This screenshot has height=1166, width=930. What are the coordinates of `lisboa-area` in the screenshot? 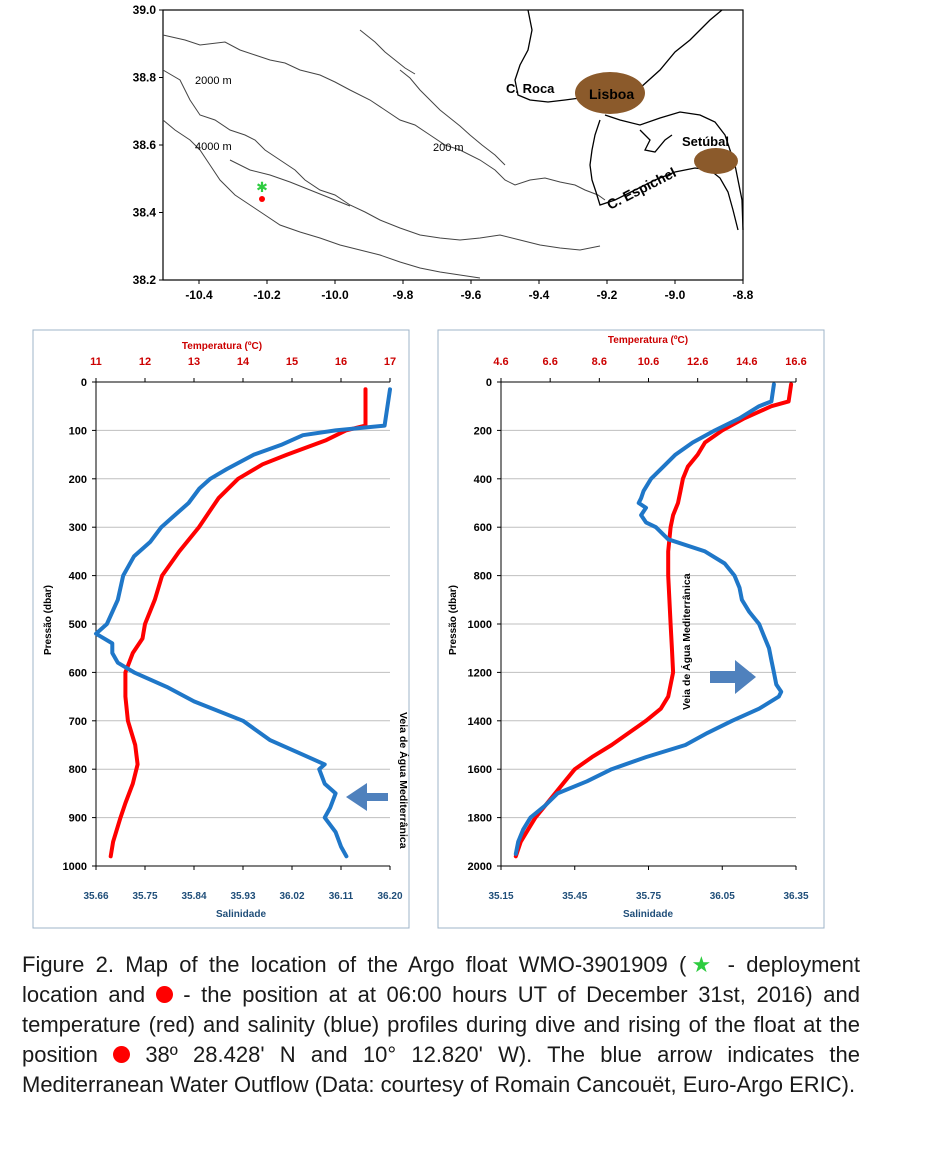 It's located at (610, 93).